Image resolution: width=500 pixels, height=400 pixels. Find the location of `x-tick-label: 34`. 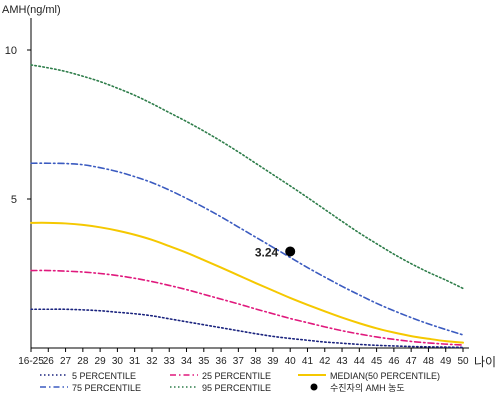

x-tick-label: 34 is located at coordinates (187, 361).